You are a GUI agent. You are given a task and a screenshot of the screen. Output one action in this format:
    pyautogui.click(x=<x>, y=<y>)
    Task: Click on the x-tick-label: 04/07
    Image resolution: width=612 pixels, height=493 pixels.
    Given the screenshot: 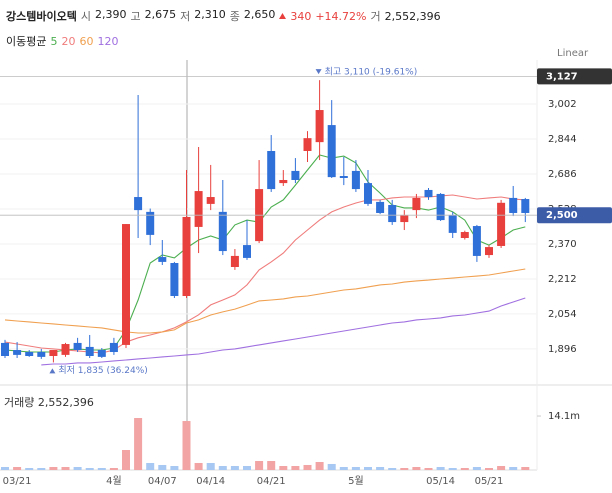 What is the action you would take?
    pyautogui.click(x=162, y=481)
    